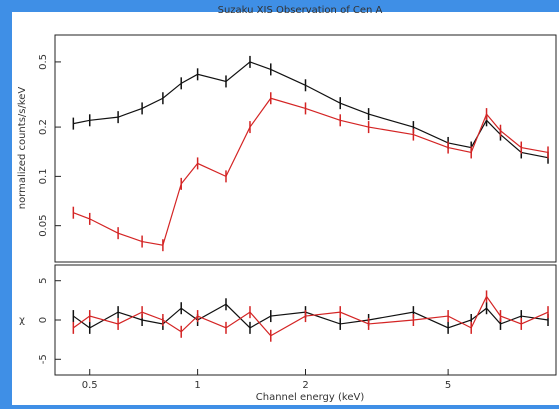  I want to click on x-tick-label: 2, so click(305, 385).